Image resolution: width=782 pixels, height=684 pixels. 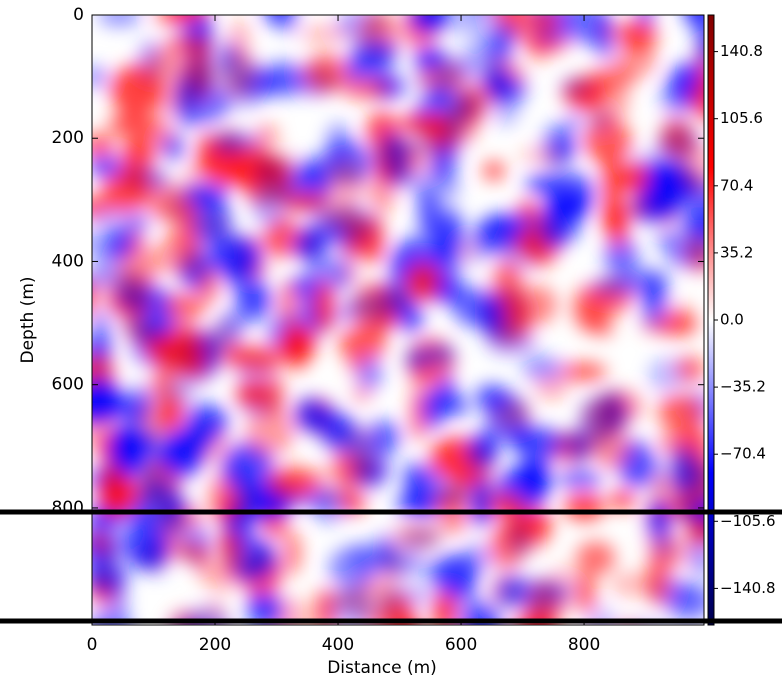 I want to click on colorbar-tick-label: 105.6, so click(x=741, y=118).